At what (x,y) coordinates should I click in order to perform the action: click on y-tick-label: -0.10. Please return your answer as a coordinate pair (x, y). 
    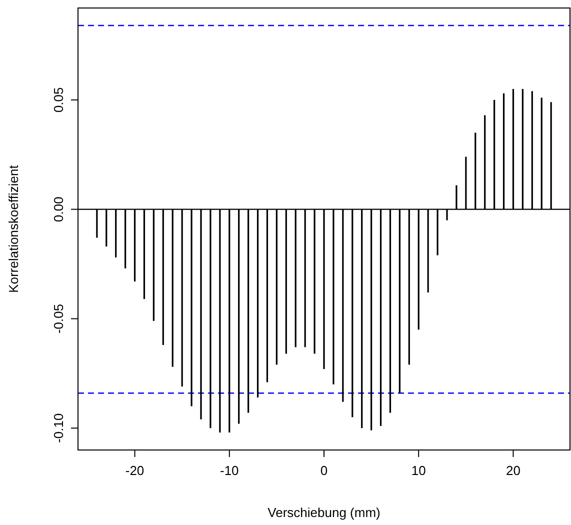
    Looking at the image, I should click on (58, 428).